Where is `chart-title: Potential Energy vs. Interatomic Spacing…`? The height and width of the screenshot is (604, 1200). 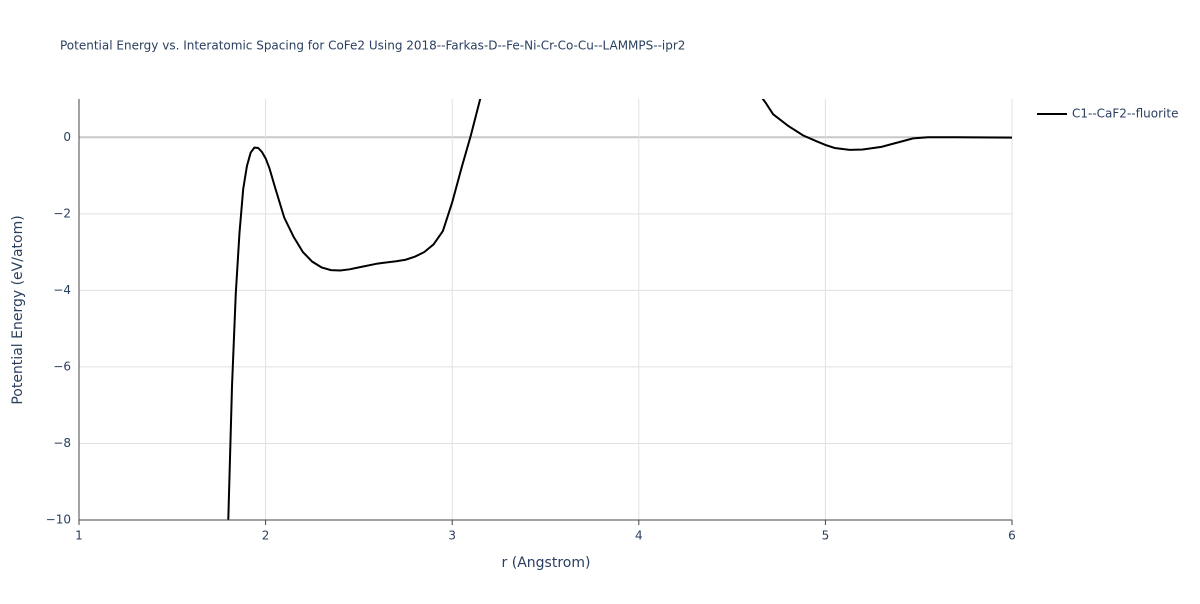 chart-title: Potential Energy vs. Interatomic Spacing… is located at coordinates (372, 46).